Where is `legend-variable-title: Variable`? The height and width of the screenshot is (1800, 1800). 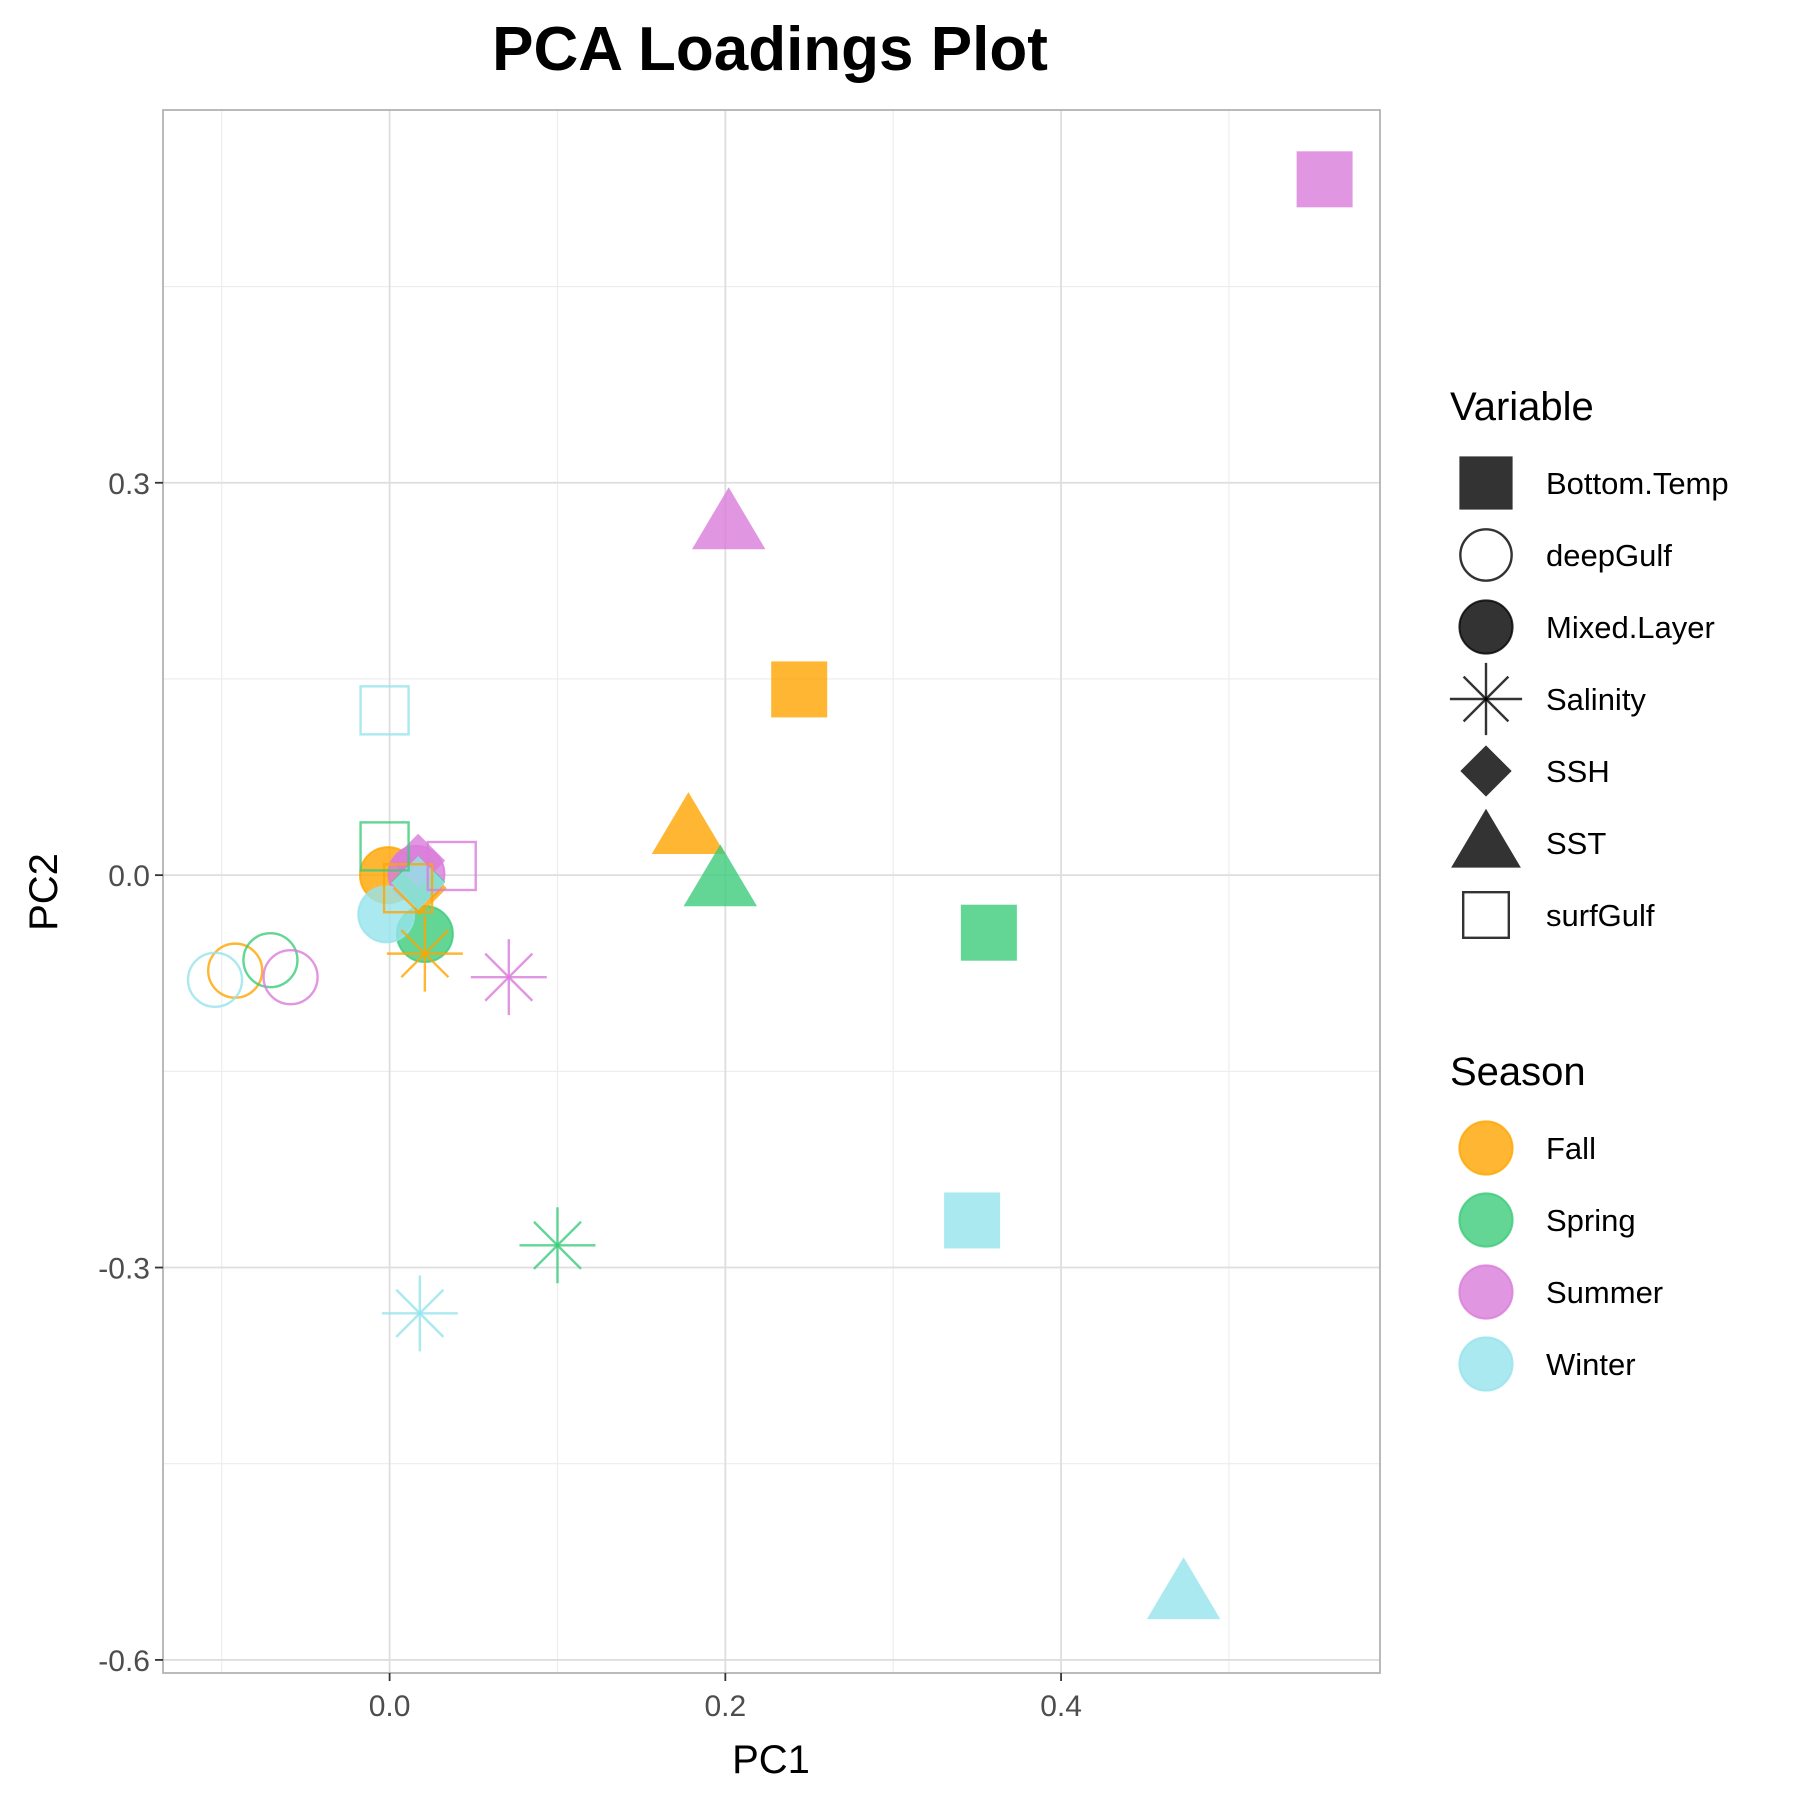
legend-variable-title: Variable is located at coordinates (1522, 407).